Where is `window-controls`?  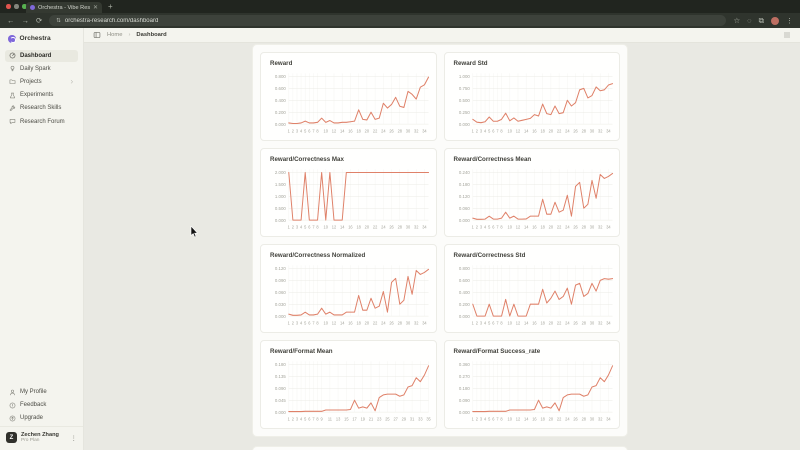 window-controls is located at coordinates (16, 6).